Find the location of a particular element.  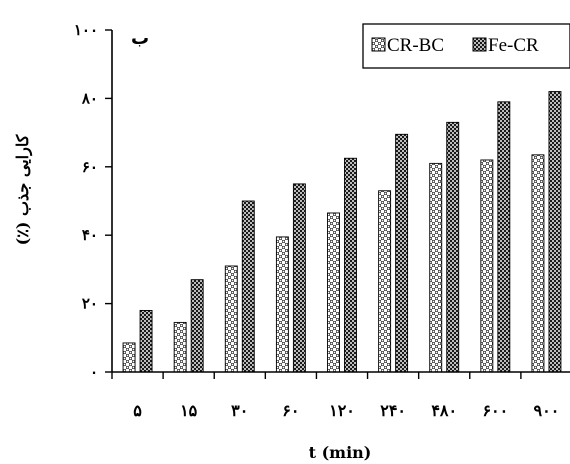

x-tick-label: ۶۰ is located at coordinates (290, 410).